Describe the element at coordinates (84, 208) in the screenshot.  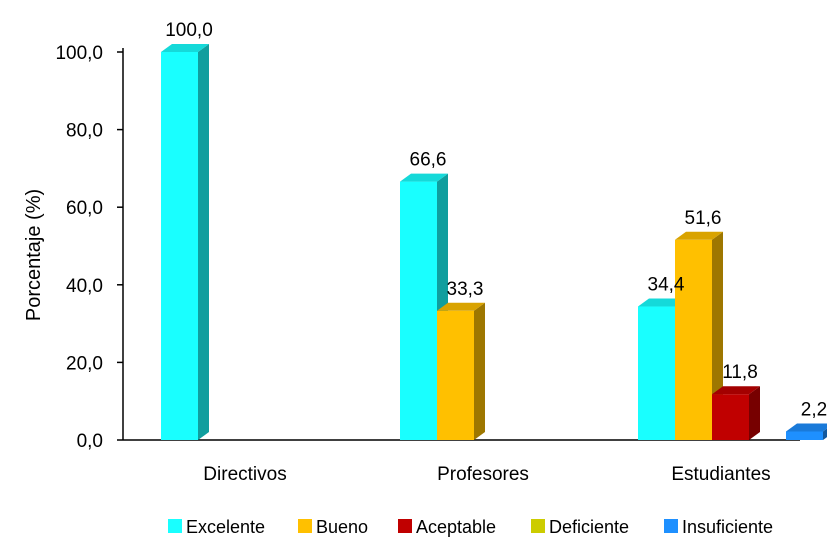
I see `y-tick-label: 60,0` at that location.